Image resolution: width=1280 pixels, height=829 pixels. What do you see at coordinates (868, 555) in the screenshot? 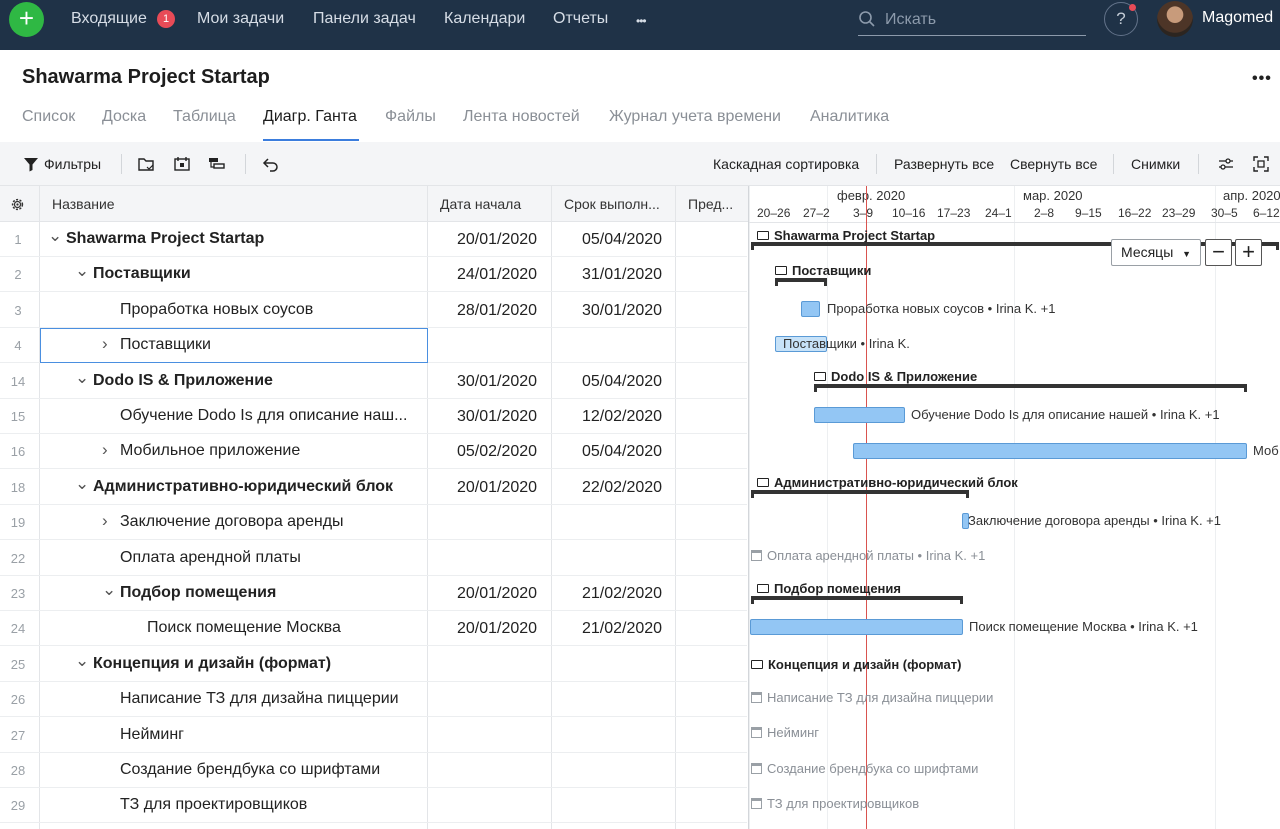
I see `gantt-task-label: Оплата арендной платы • Irina K. +1` at bounding box center [868, 555].